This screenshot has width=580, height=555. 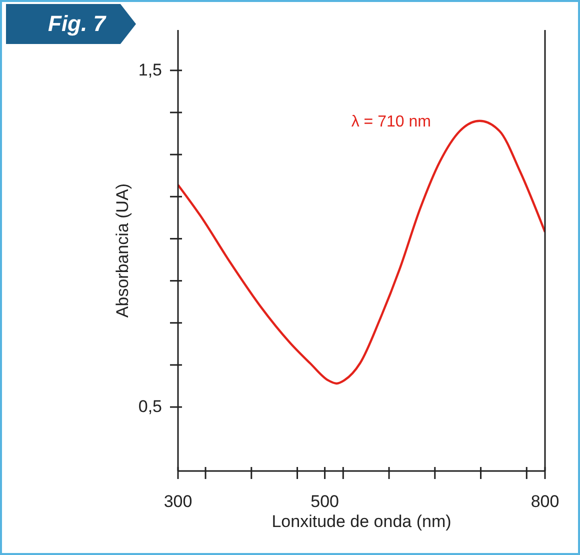 What do you see at coordinates (150, 406) in the screenshot?
I see `y-tick-label: 0,5` at bounding box center [150, 406].